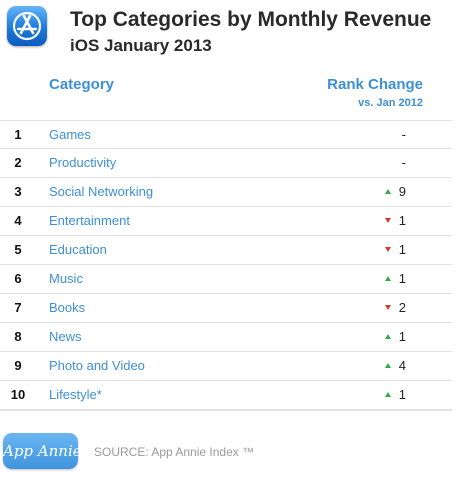 The image size is (457, 480). I want to click on rank-number: 2, so click(18, 162).